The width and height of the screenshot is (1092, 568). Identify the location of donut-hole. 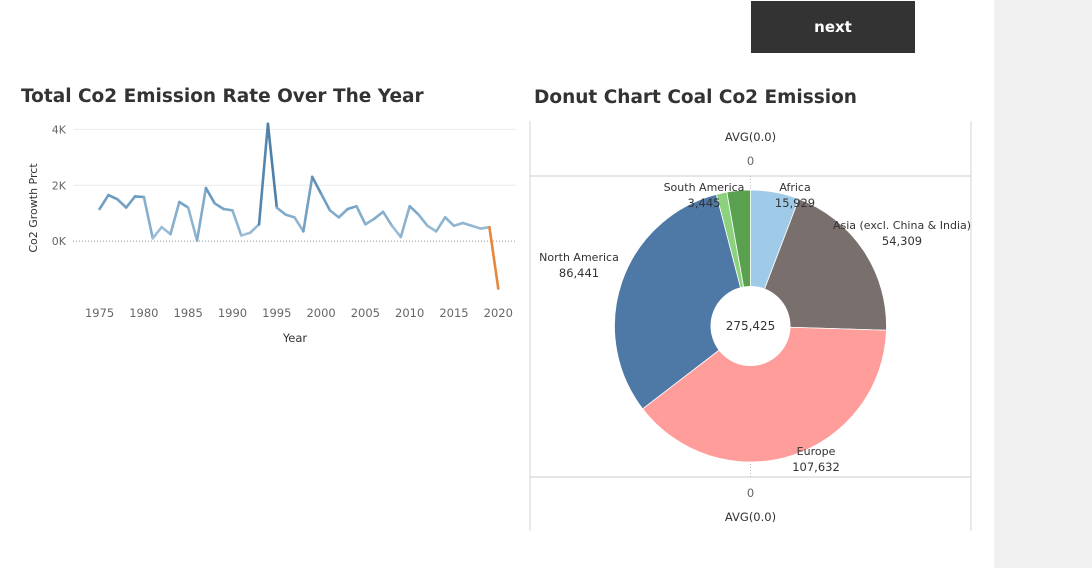
(750, 326).